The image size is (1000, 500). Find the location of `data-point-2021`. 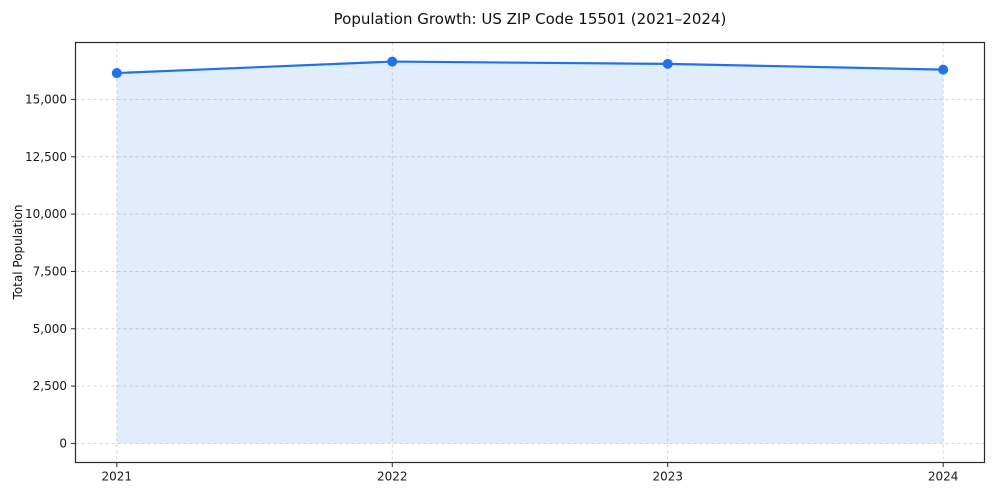

data-point-2021 is located at coordinates (116, 73).